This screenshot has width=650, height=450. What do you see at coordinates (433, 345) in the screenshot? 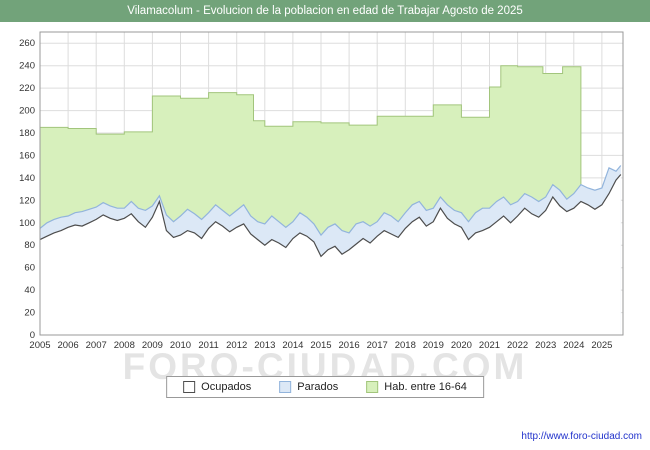
I see `svg-text: 2019` at bounding box center [433, 345].